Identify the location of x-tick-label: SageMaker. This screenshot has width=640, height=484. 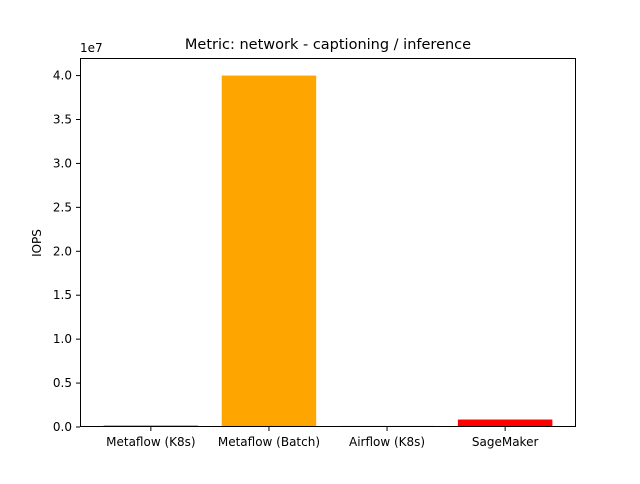
(505, 442).